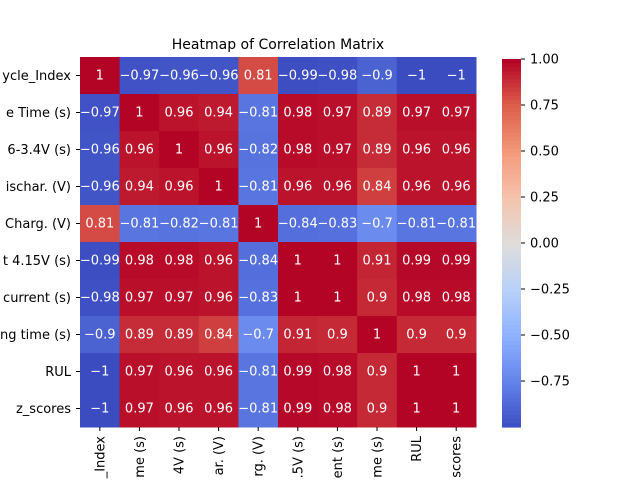 This screenshot has width=640, height=480. Describe the element at coordinates (38, 113) in the screenshot. I see `y-tick-label: e Time (s)` at that location.